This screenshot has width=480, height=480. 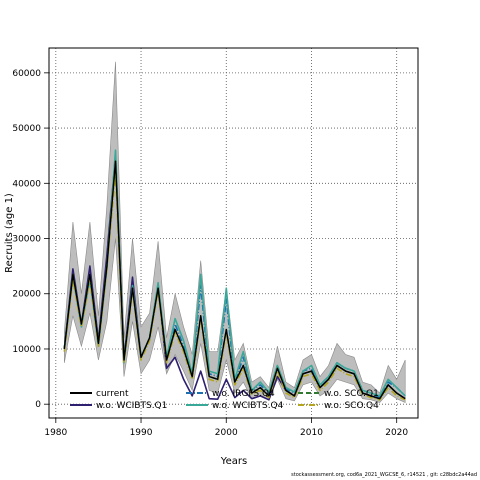 What do you see at coordinates (26, 295) in the screenshot?
I see `y-tick-label: 20000` at bounding box center [26, 295].